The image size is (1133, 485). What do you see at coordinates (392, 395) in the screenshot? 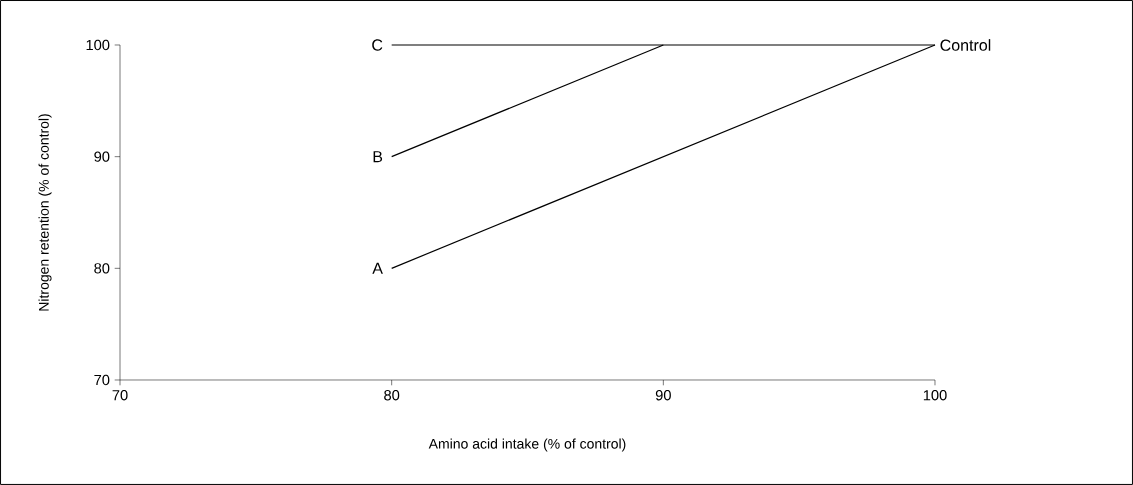
I see `x-tick-label: 80` at bounding box center [392, 395].